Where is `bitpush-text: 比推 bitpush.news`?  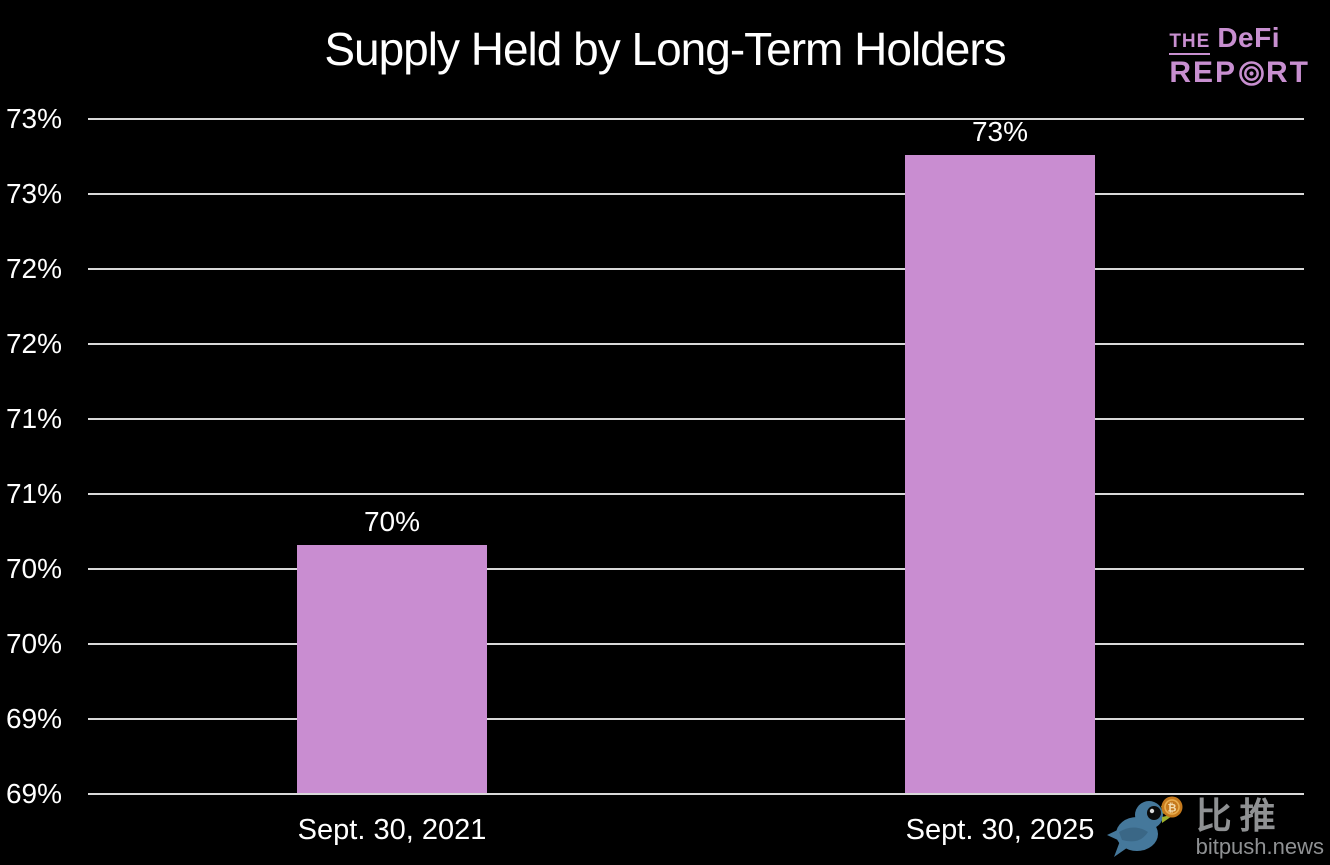
bitpush-text: 比推 bitpush.news is located at coordinates (1260, 828).